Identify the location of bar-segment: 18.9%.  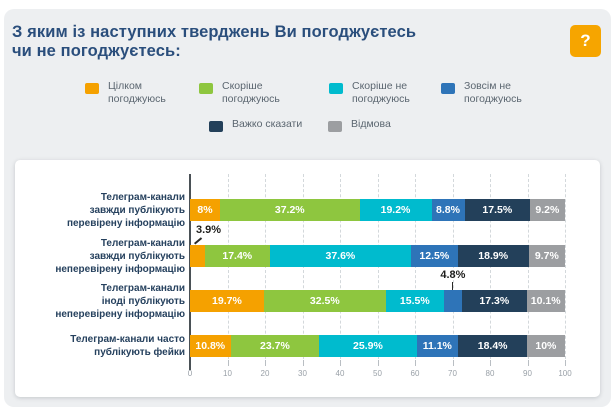
(493, 256).